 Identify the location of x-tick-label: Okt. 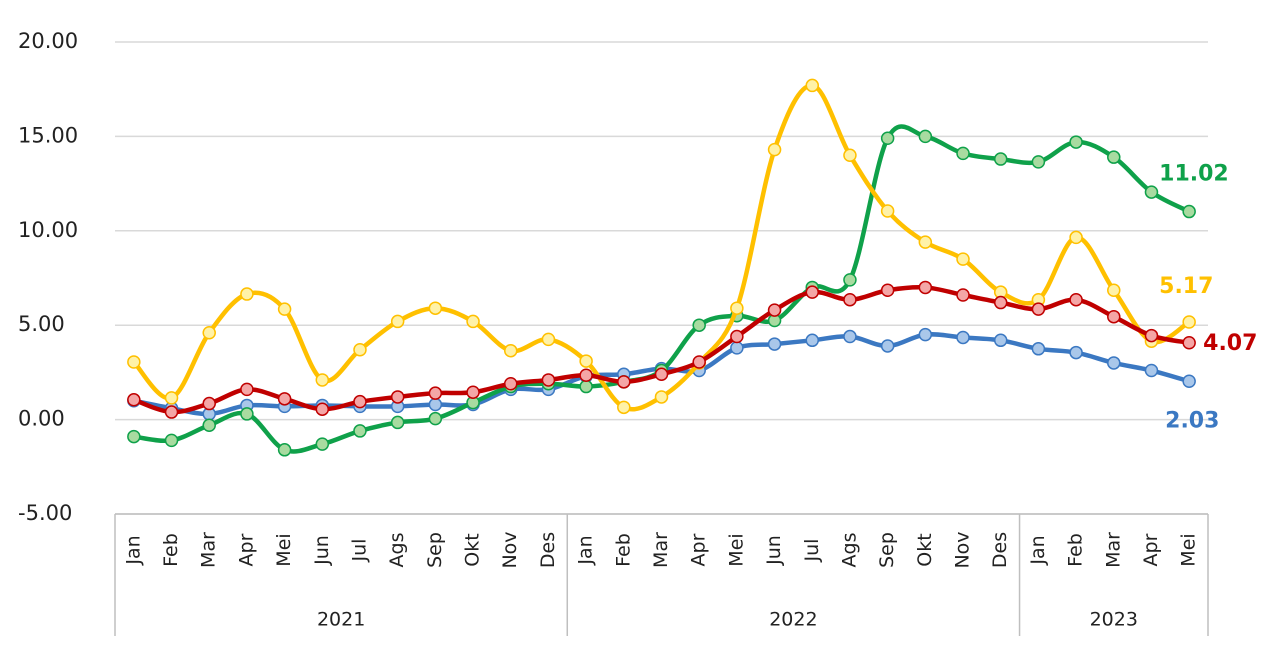
(925, 549).